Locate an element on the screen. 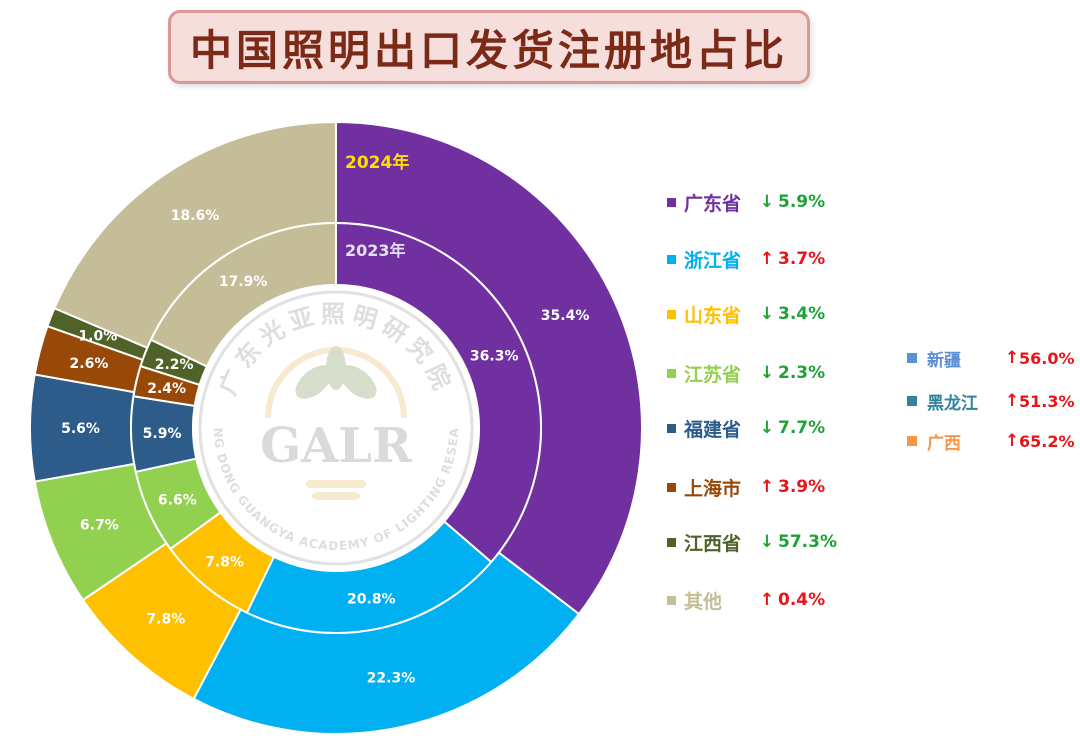 This screenshot has width=1080, height=738. legend-change: 2.3% is located at coordinates (802, 373).